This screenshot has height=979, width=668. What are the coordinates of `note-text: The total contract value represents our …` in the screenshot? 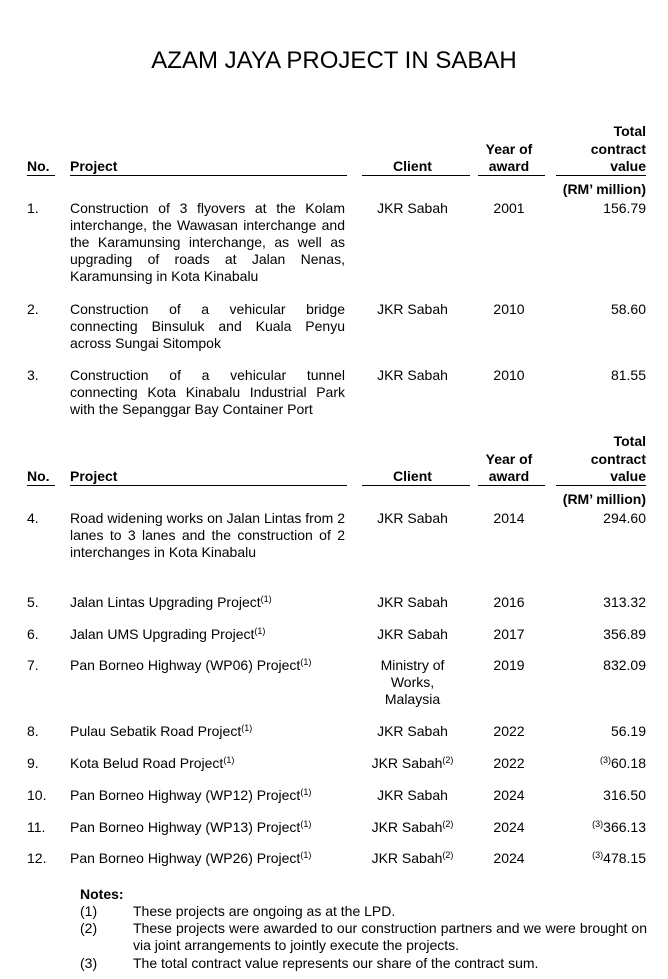 It's located at (336, 963).